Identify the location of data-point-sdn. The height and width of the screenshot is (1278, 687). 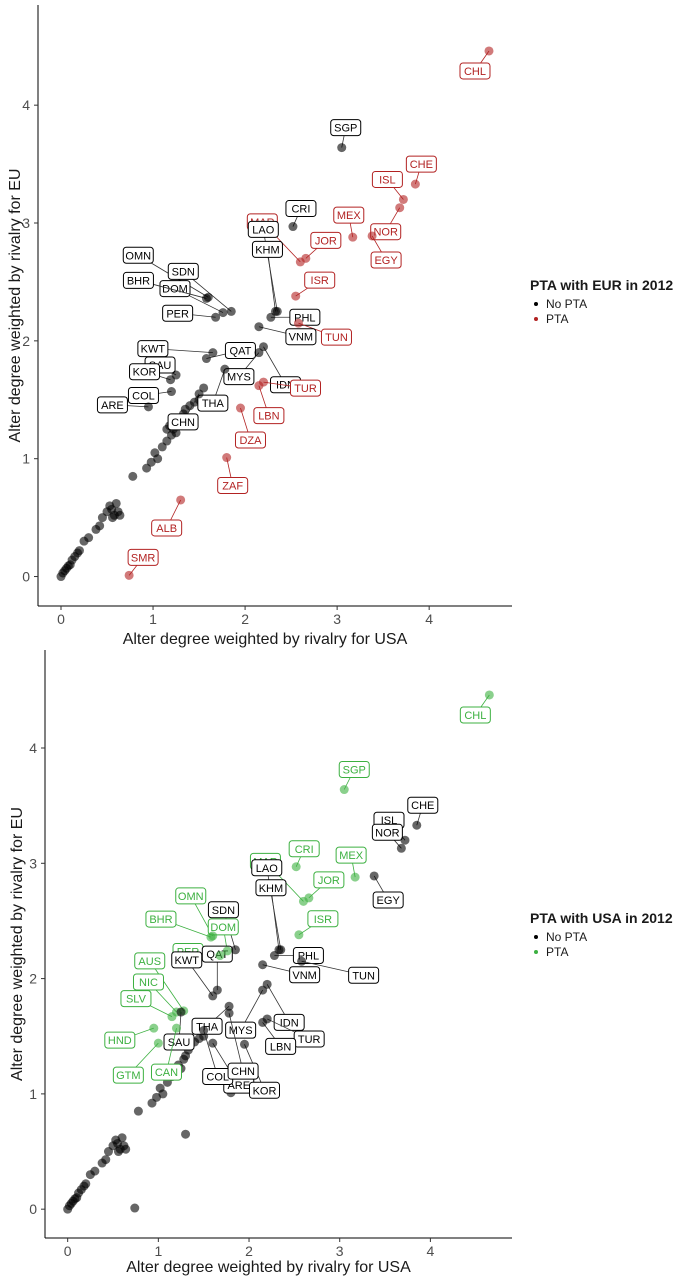
(235, 950).